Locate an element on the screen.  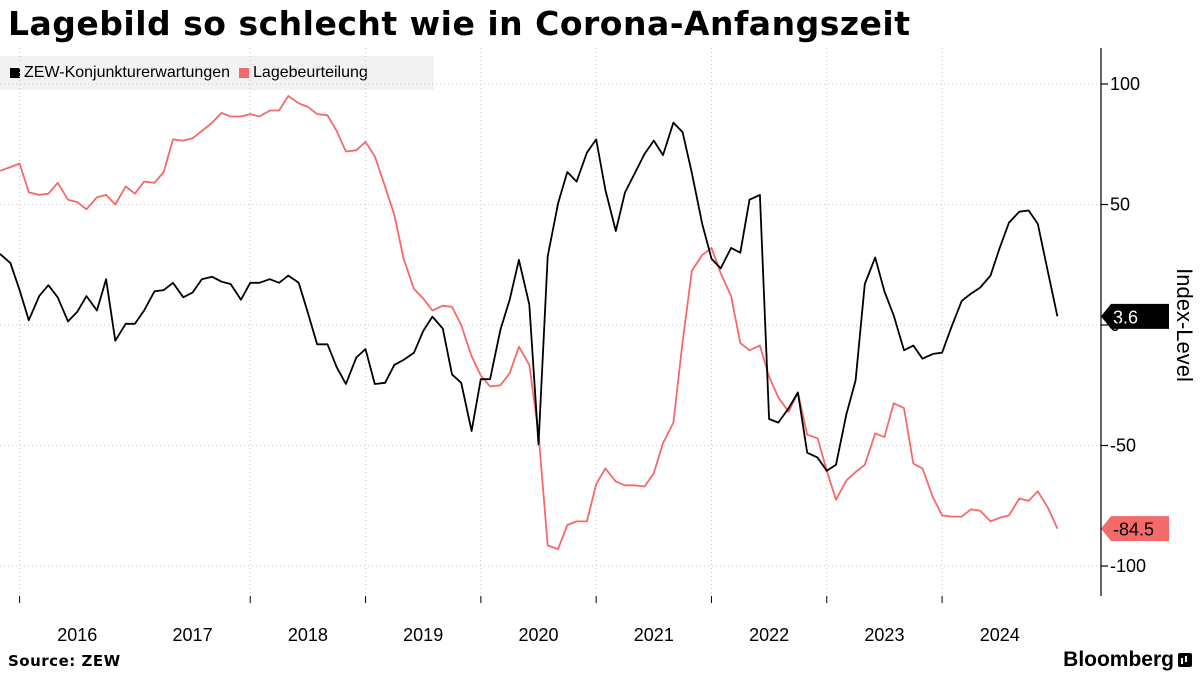
legend-swatch-expectations is located at coordinates (15, 73).